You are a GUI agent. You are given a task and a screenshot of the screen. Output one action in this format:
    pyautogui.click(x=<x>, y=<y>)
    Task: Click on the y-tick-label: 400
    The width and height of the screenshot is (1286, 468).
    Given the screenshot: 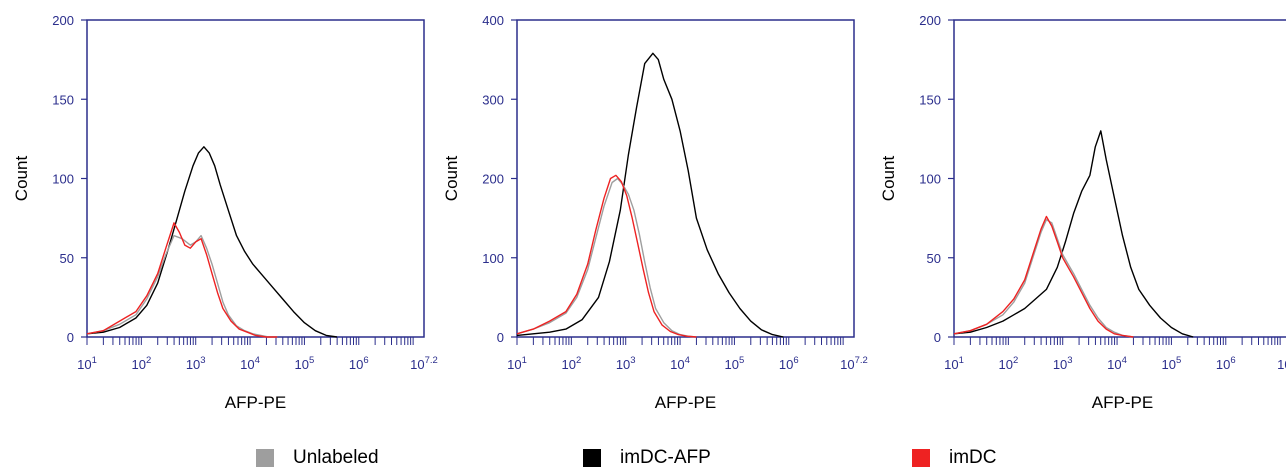 What is the action you would take?
    pyautogui.click(x=493, y=20)
    